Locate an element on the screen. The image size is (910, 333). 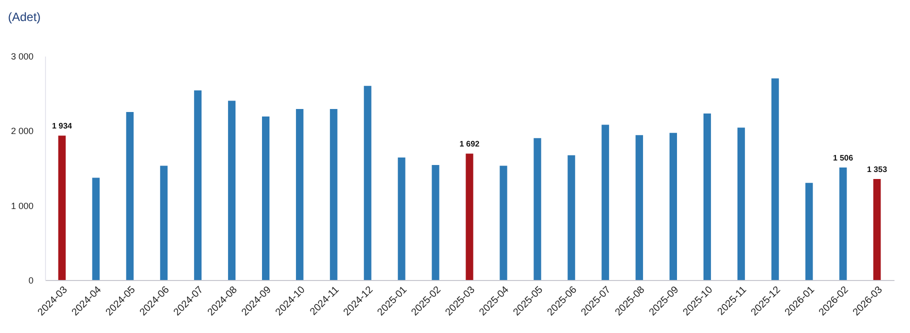
y-tick-label: 0 is located at coordinates (31, 281).